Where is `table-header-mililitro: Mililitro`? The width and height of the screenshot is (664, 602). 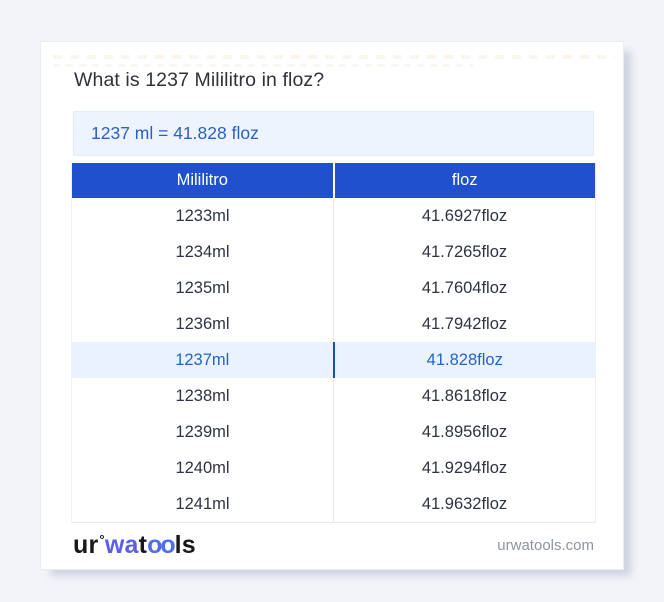 table-header-mililitro: Mililitro is located at coordinates (203, 180).